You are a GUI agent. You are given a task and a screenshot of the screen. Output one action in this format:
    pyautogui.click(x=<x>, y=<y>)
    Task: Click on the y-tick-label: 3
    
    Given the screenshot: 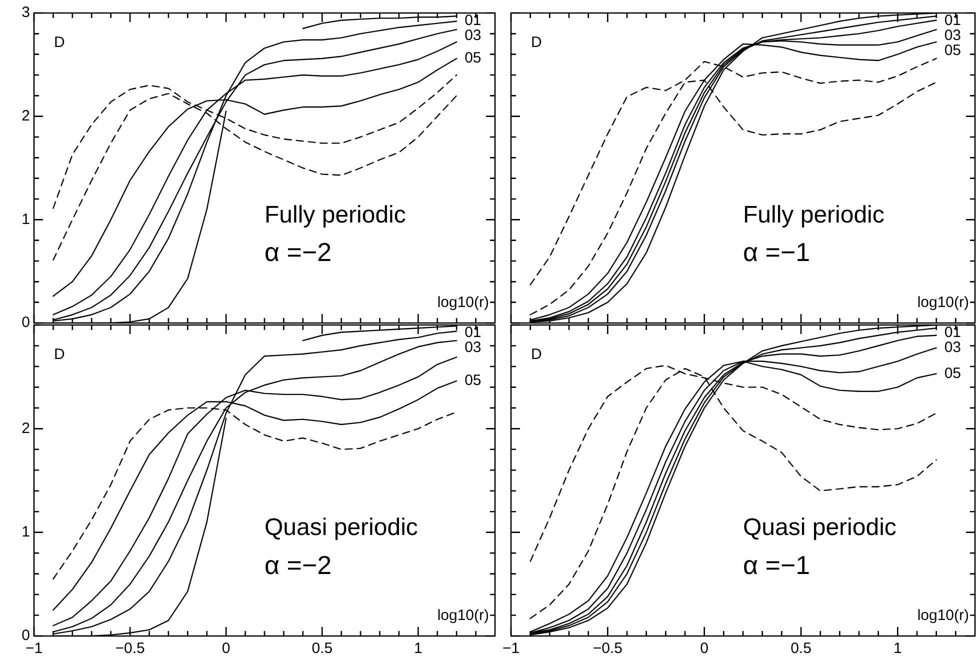 What is the action you would take?
    pyautogui.click(x=26, y=13)
    